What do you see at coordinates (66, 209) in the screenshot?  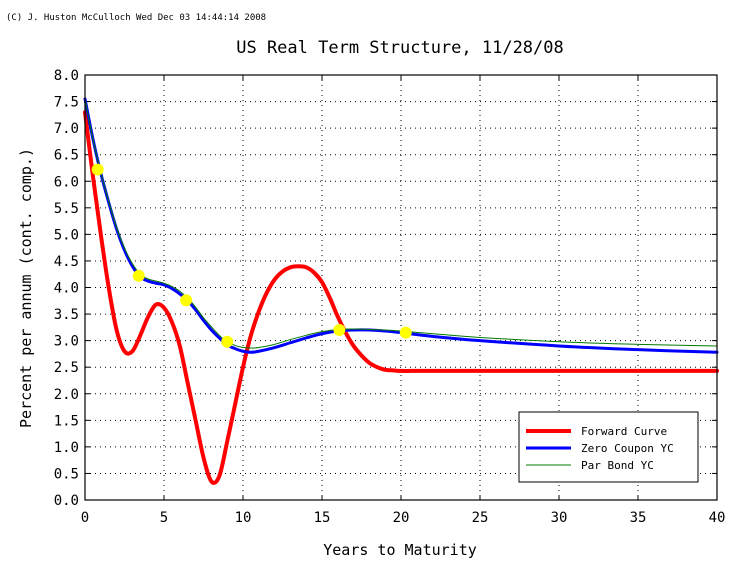 I see `y-tick-label: 5.5` at bounding box center [66, 209].